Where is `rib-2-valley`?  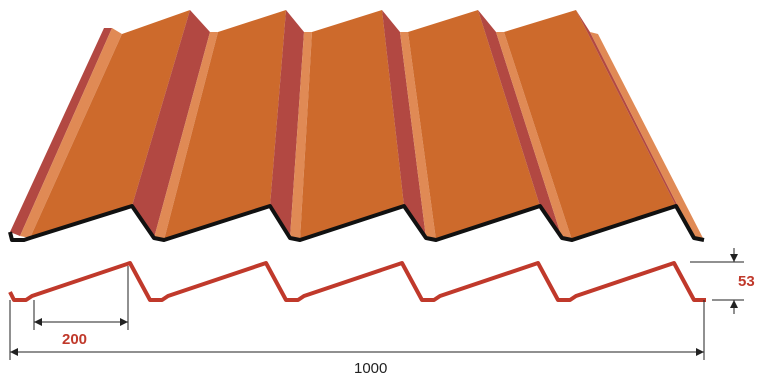
rib-2-valley is located at coordinates (301, 136).